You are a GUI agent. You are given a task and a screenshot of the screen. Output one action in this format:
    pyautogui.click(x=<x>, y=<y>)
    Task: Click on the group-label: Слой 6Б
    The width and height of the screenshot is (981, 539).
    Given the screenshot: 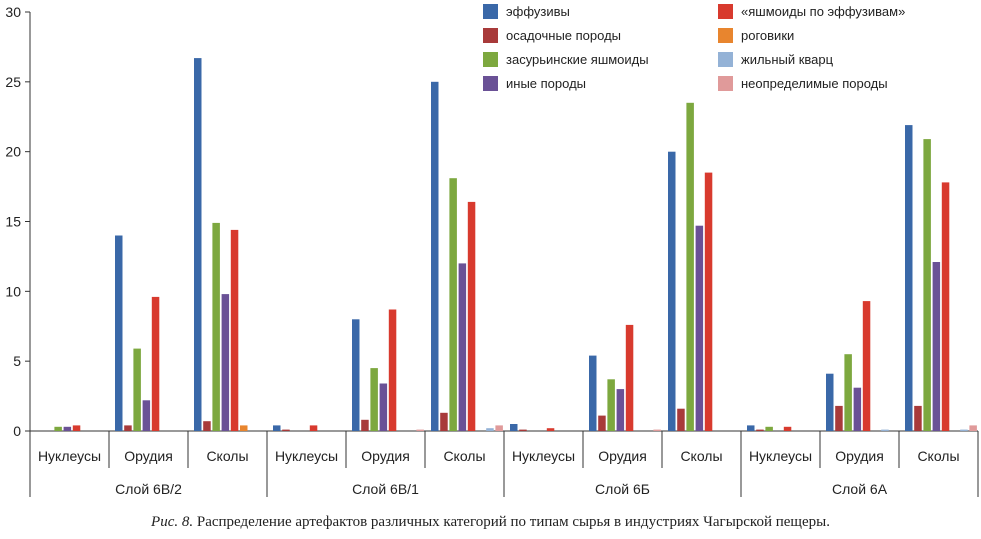 What is the action you would take?
    pyautogui.click(x=622, y=489)
    